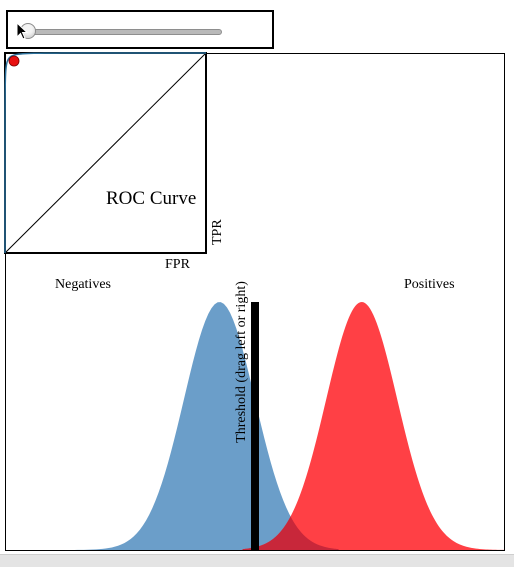  What do you see at coordinates (255, 426) in the screenshot?
I see `threshold-bar` at bounding box center [255, 426].